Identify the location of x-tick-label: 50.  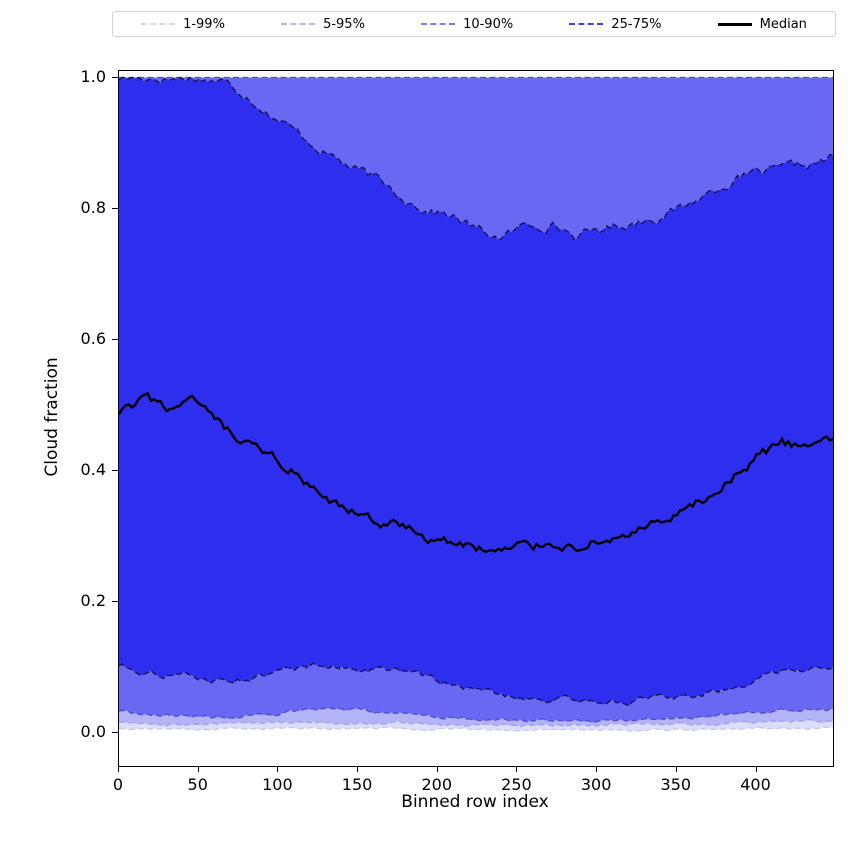
(197, 784).